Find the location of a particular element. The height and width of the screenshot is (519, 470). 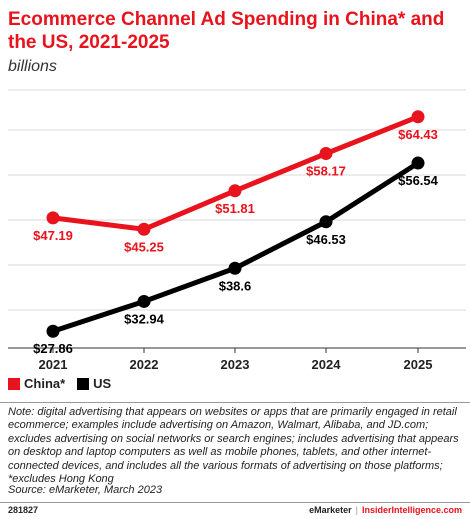

chart-subtitle: billions is located at coordinates (32, 66).